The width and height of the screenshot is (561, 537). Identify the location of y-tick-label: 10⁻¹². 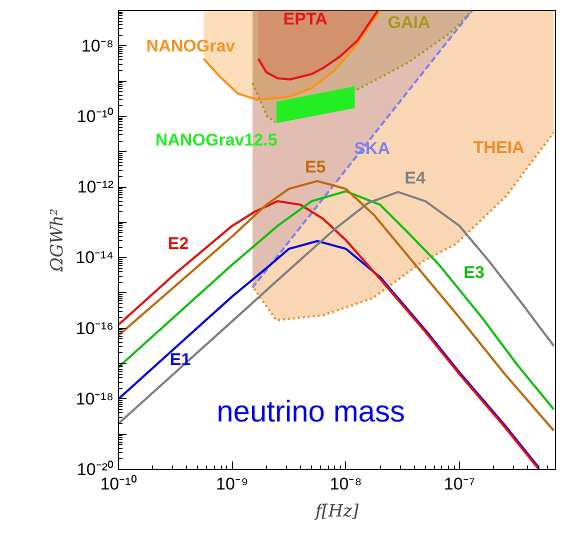
(95, 187).